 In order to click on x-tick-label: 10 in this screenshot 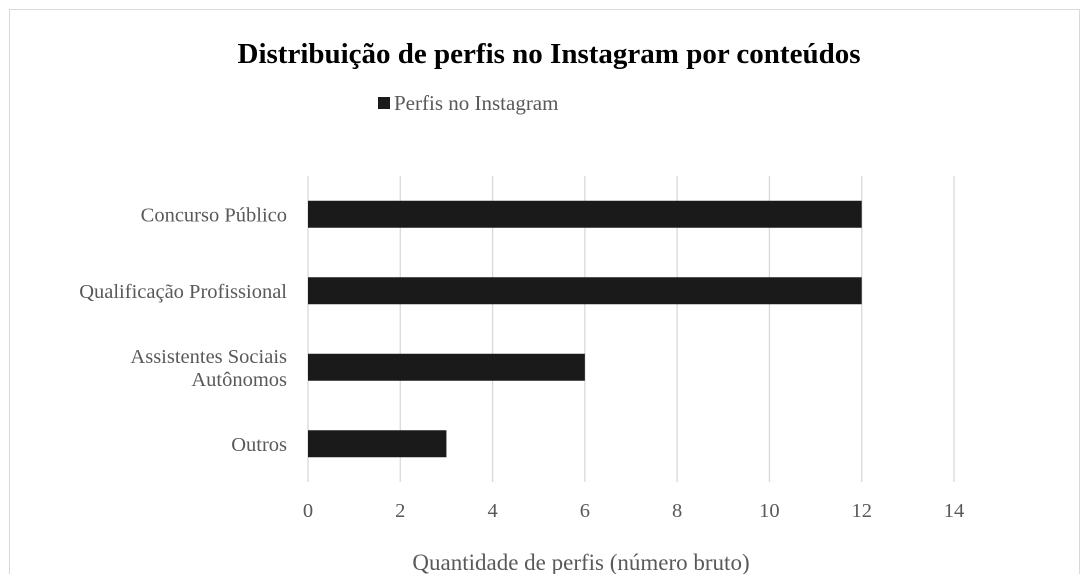, I will do `click(769, 511)`.